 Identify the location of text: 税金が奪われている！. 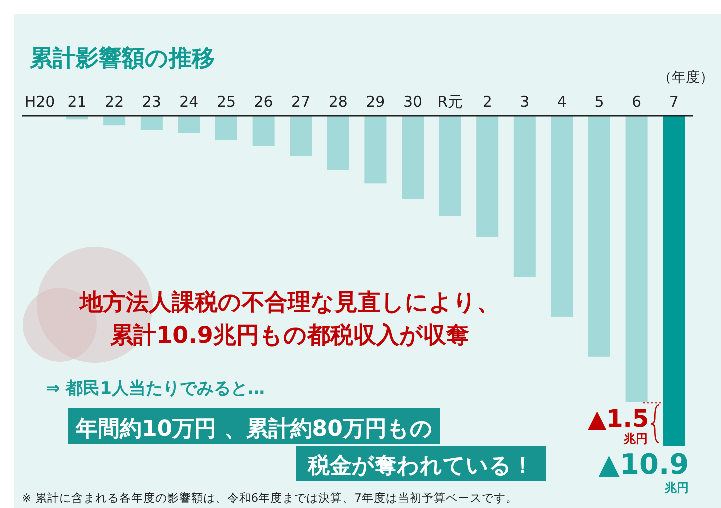
(420, 466).